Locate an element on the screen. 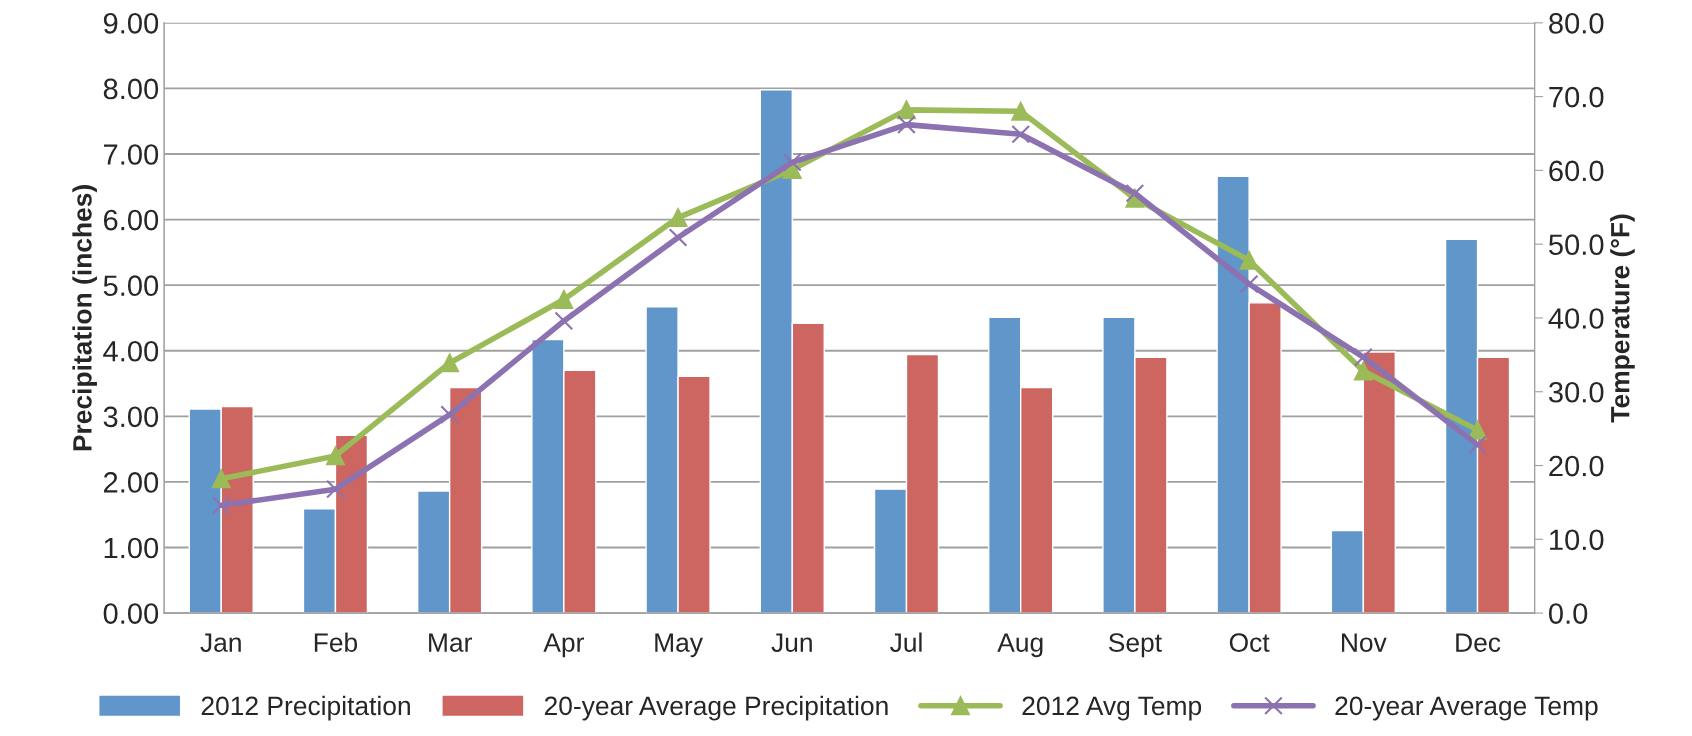 Image resolution: width=1692 pixels, height=736 pixels. y-tick-label: 3.00 is located at coordinates (131, 417).